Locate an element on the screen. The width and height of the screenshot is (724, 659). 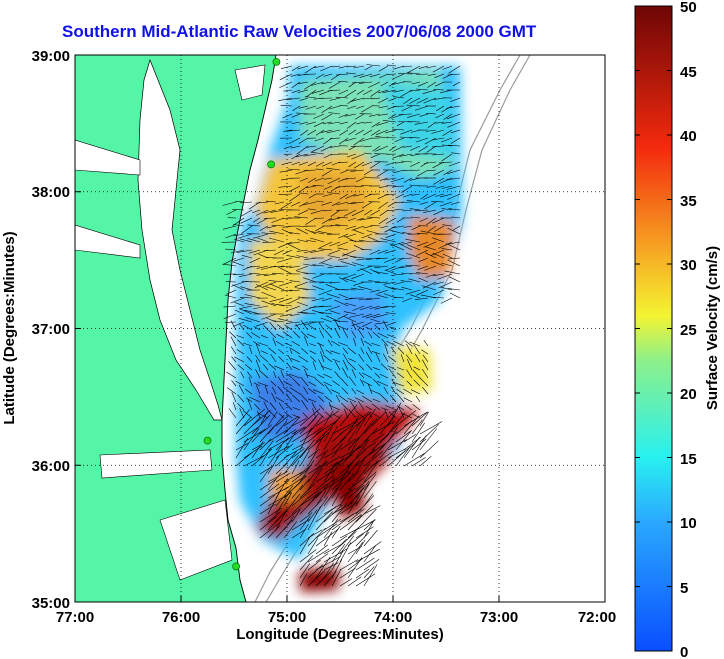
colorbar-tick: 45 is located at coordinates (688, 72).